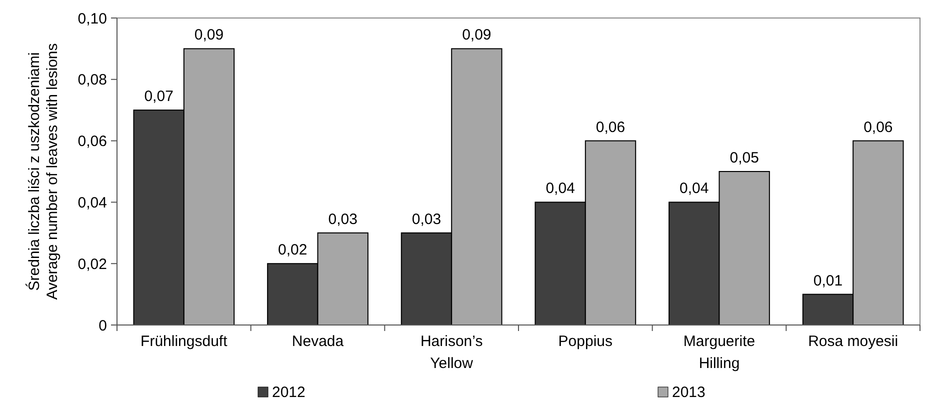 This screenshot has width=933, height=415. I want to click on data-label: 0,02, so click(293, 250).